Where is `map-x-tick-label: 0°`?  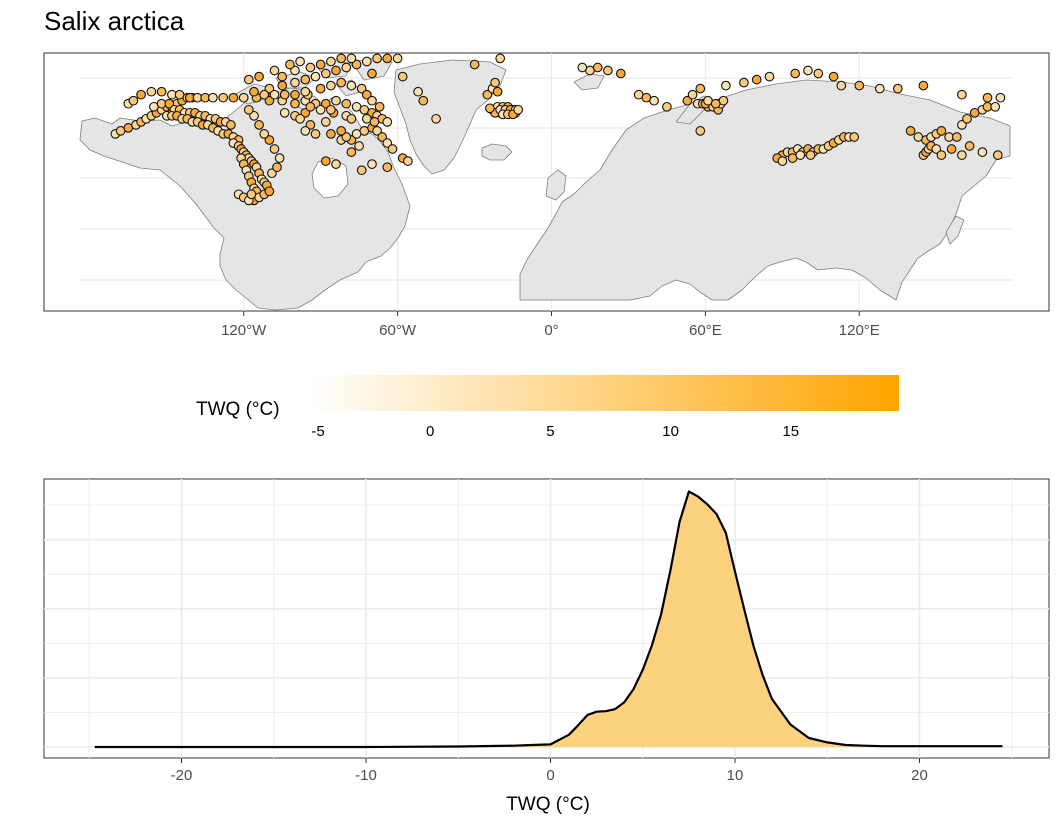
map-x-tick-label: 0° is located at coordinates (551, 330).